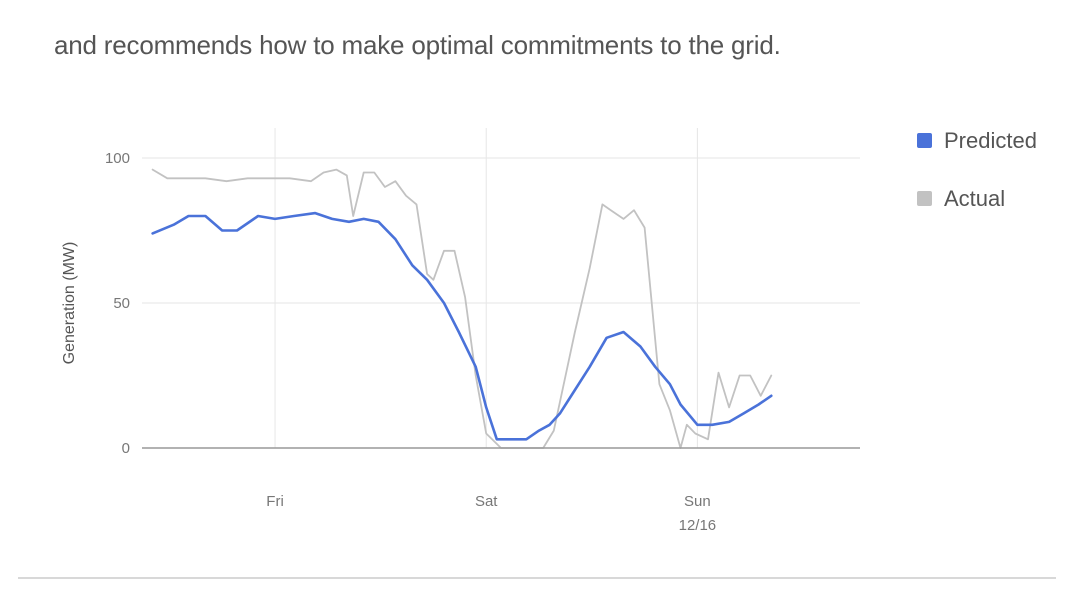 This screenshot has width=1080, height=597. Describe the element at coordinates (491, 513) in the screenshot. I see `x-axis-ticks: Fri Sat Sun 12/16` at that location.